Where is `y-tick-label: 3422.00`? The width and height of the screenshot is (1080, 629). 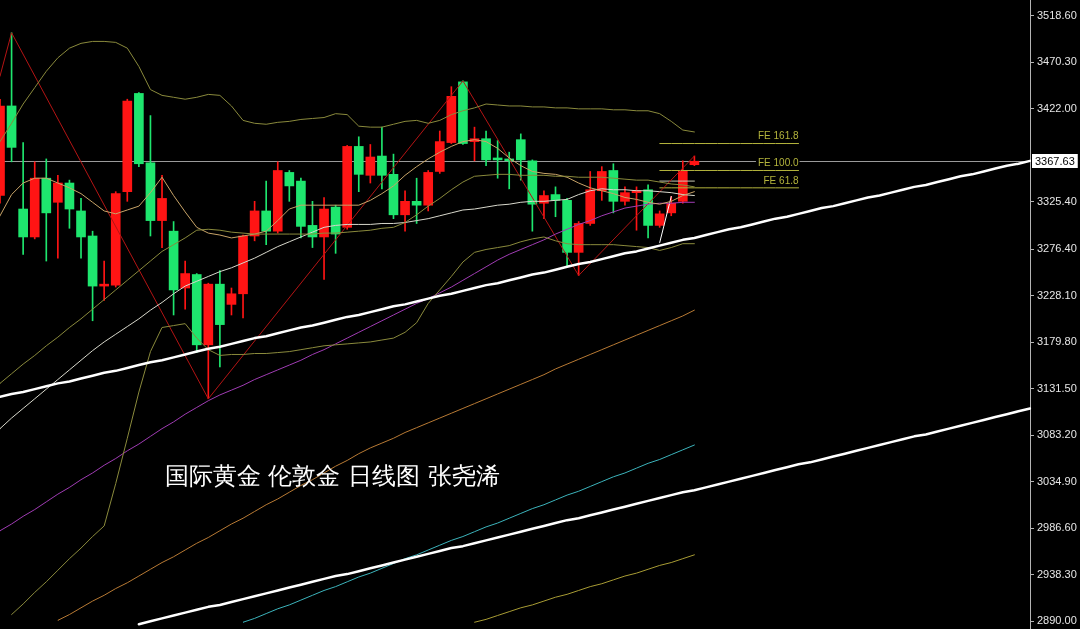
y-tick-label: 3422.00 is located at coordinates (1057, 107).